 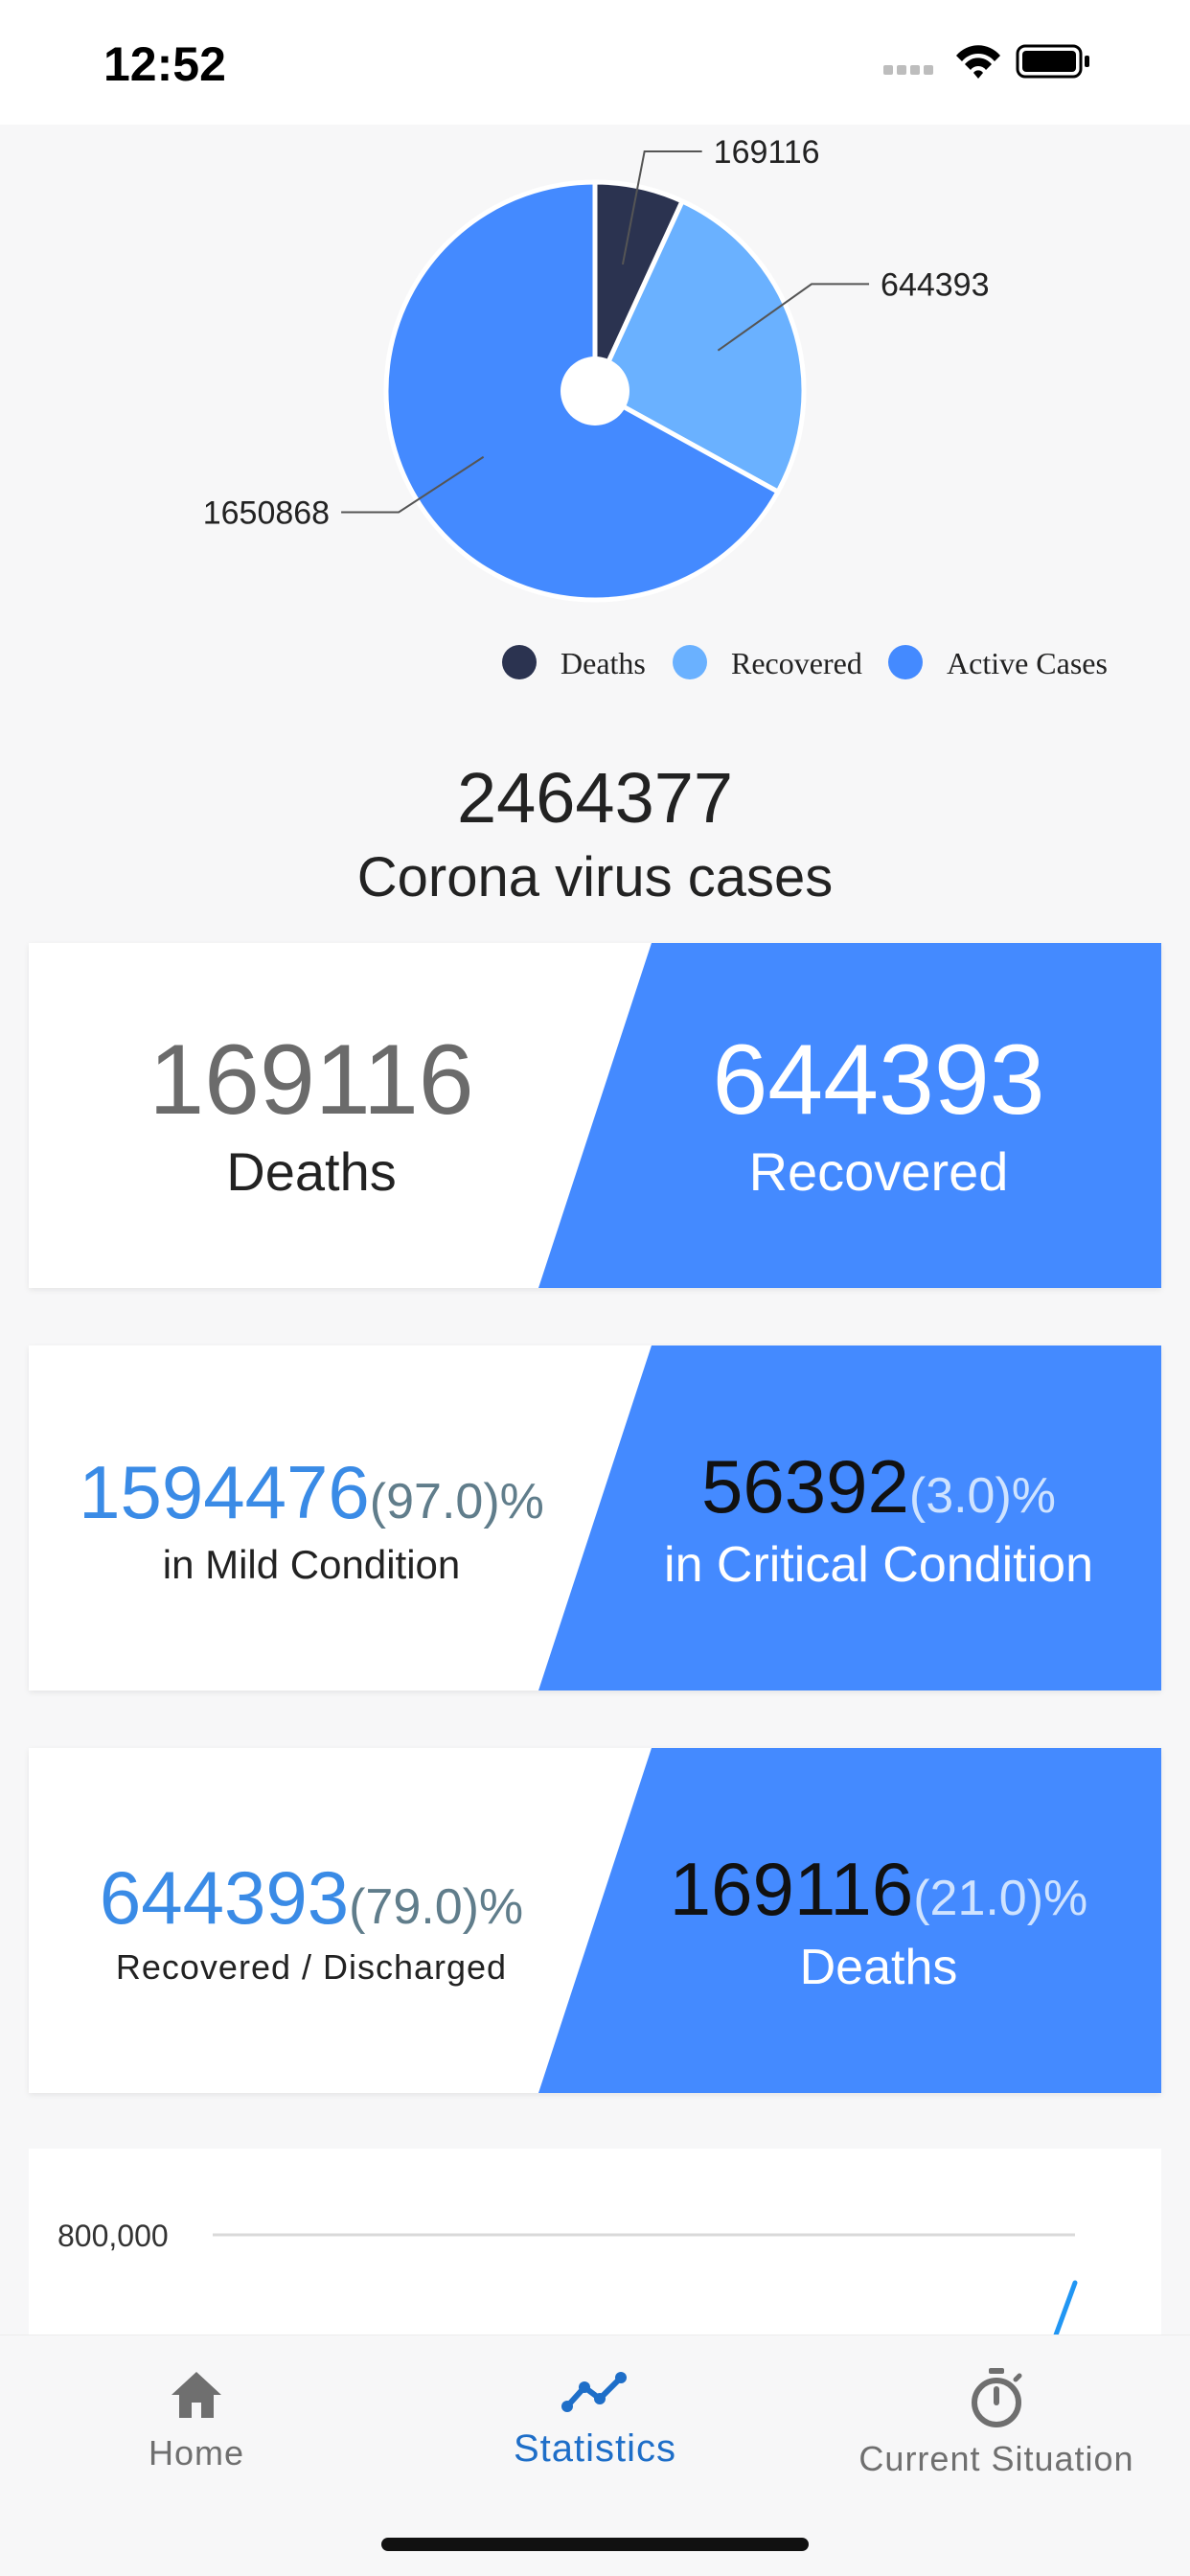 I want to click on series-line, so click(x=1065, y=2311).